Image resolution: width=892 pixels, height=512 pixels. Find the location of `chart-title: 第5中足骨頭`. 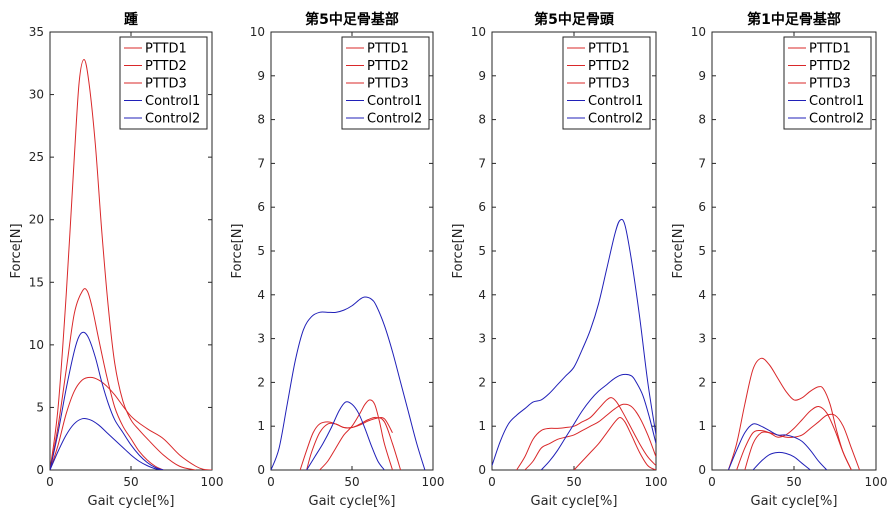

chart-title: 第5中足骨頭 is located at coordinates (574, 19).